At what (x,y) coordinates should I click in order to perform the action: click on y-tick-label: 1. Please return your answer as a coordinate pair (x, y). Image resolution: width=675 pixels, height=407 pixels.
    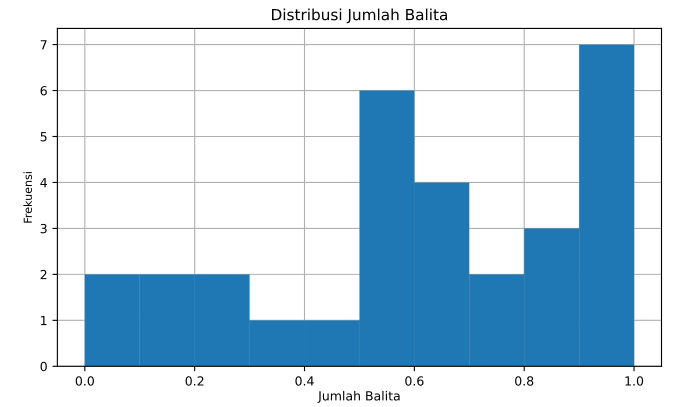
    Looking at the image, I should click on (43, 321).